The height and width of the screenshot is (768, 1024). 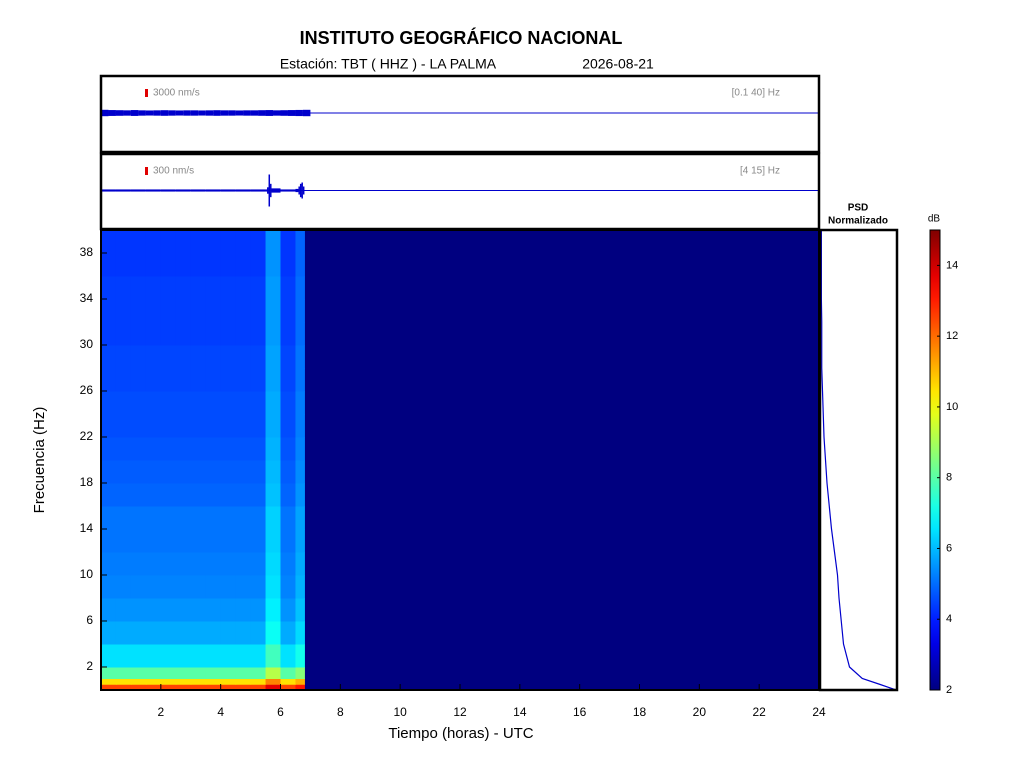 I want to click on y-tick-label: 34, so click(x=87, y=298).